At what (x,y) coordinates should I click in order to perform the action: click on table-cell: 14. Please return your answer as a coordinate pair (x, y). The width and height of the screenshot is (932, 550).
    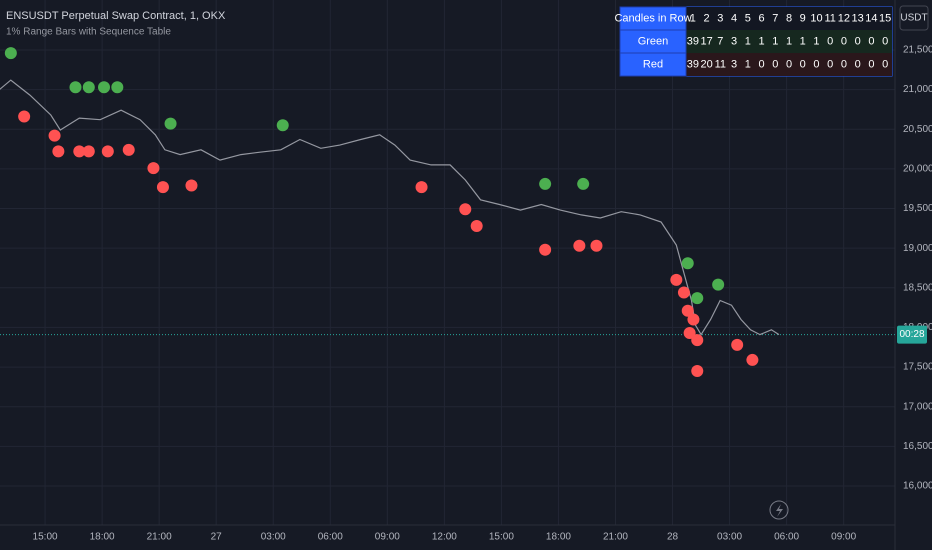
    Looking at the image, I should click on (871, 18).